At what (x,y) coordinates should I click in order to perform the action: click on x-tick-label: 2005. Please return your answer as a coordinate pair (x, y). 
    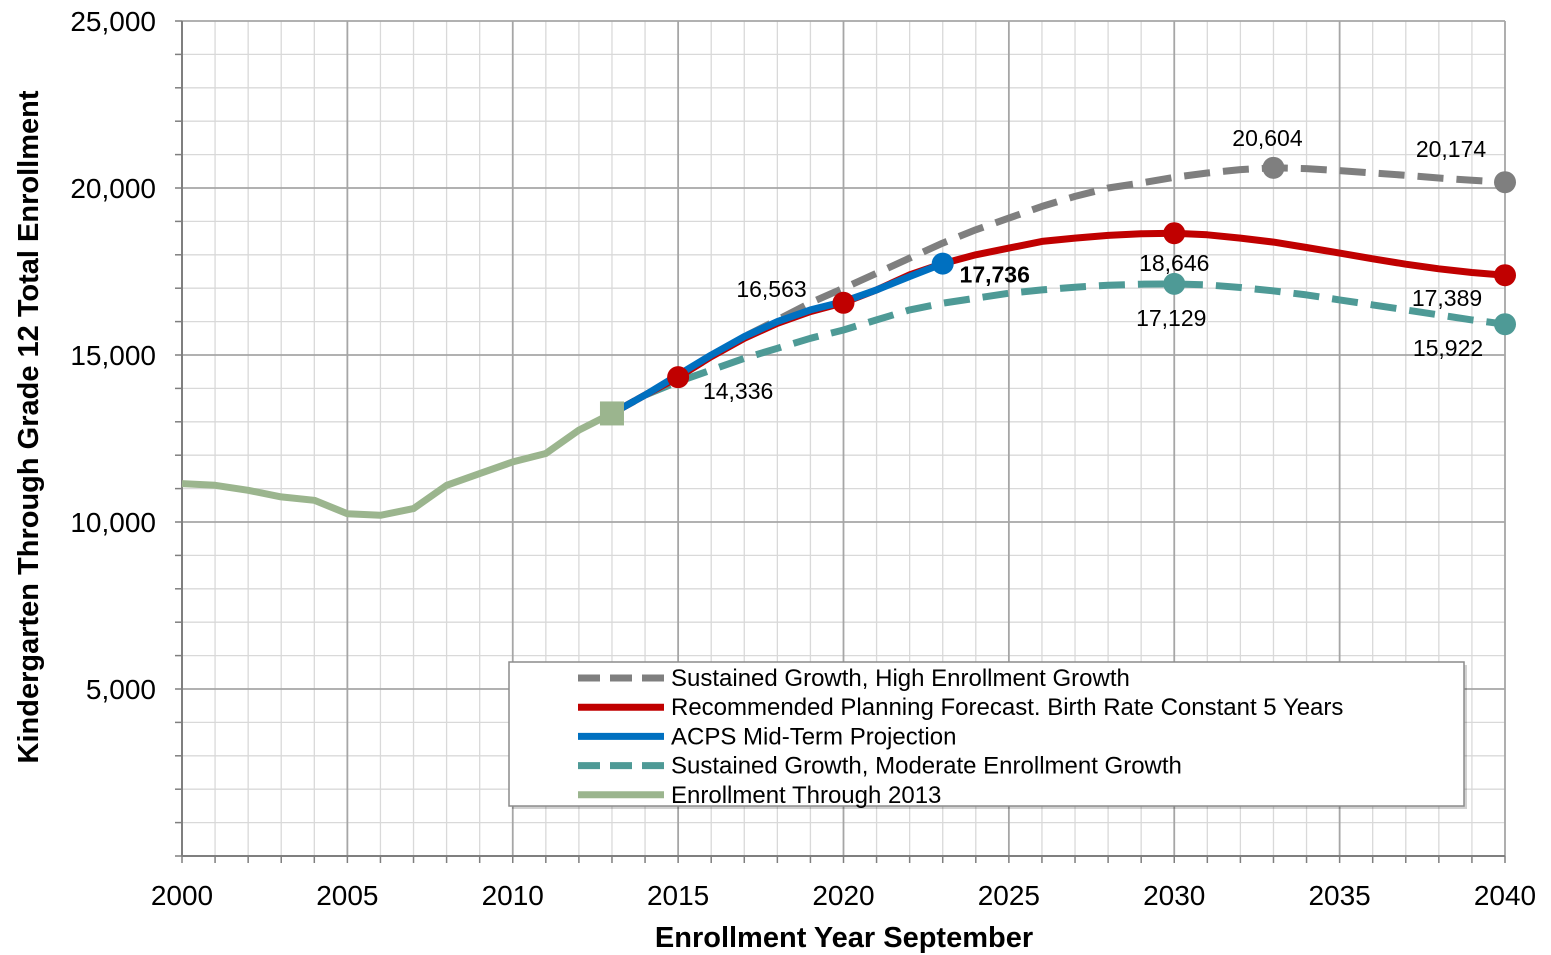
    Looking at the image, I should click on (347, 895).